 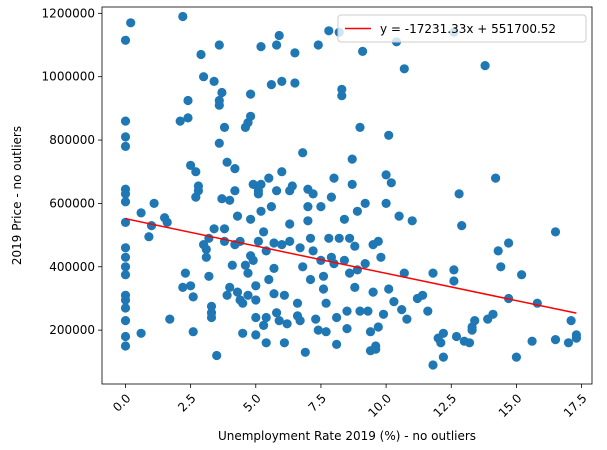 I want to click on legend-box, so click(x=462, y=28).